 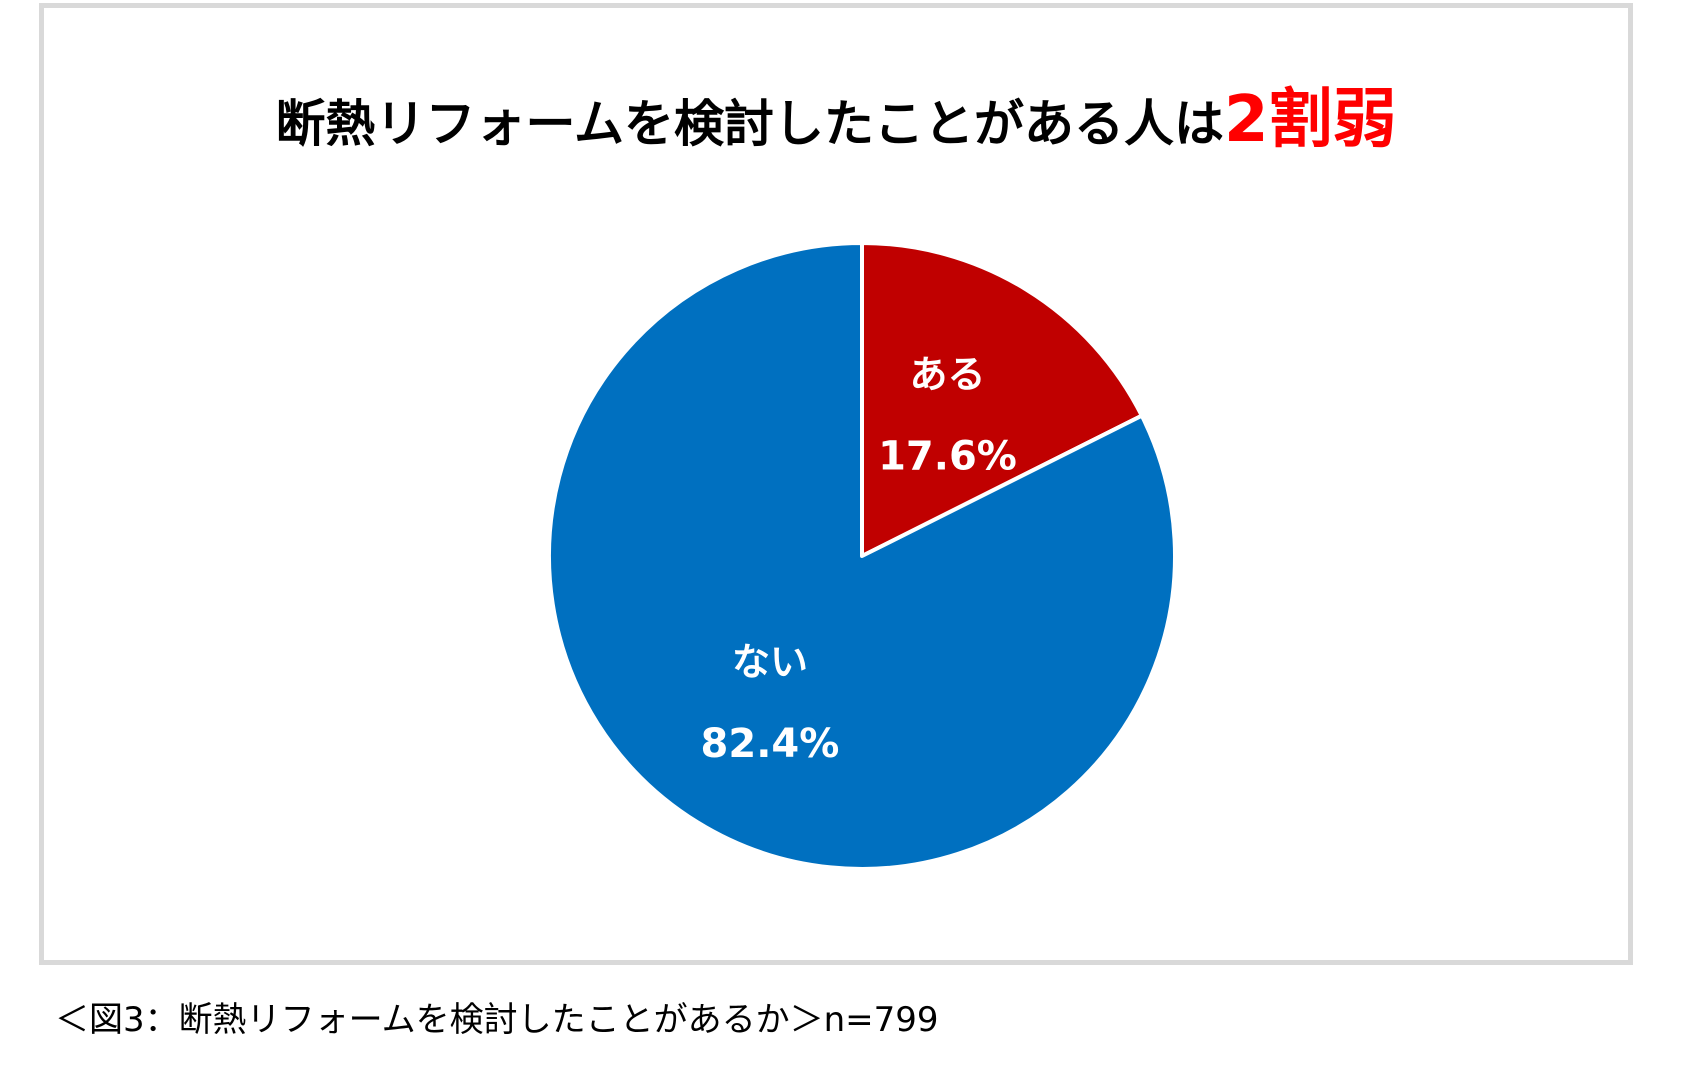 I want to click on pie-labels: ある 17.6% ない 82.4%, so click(x=859, y=559).